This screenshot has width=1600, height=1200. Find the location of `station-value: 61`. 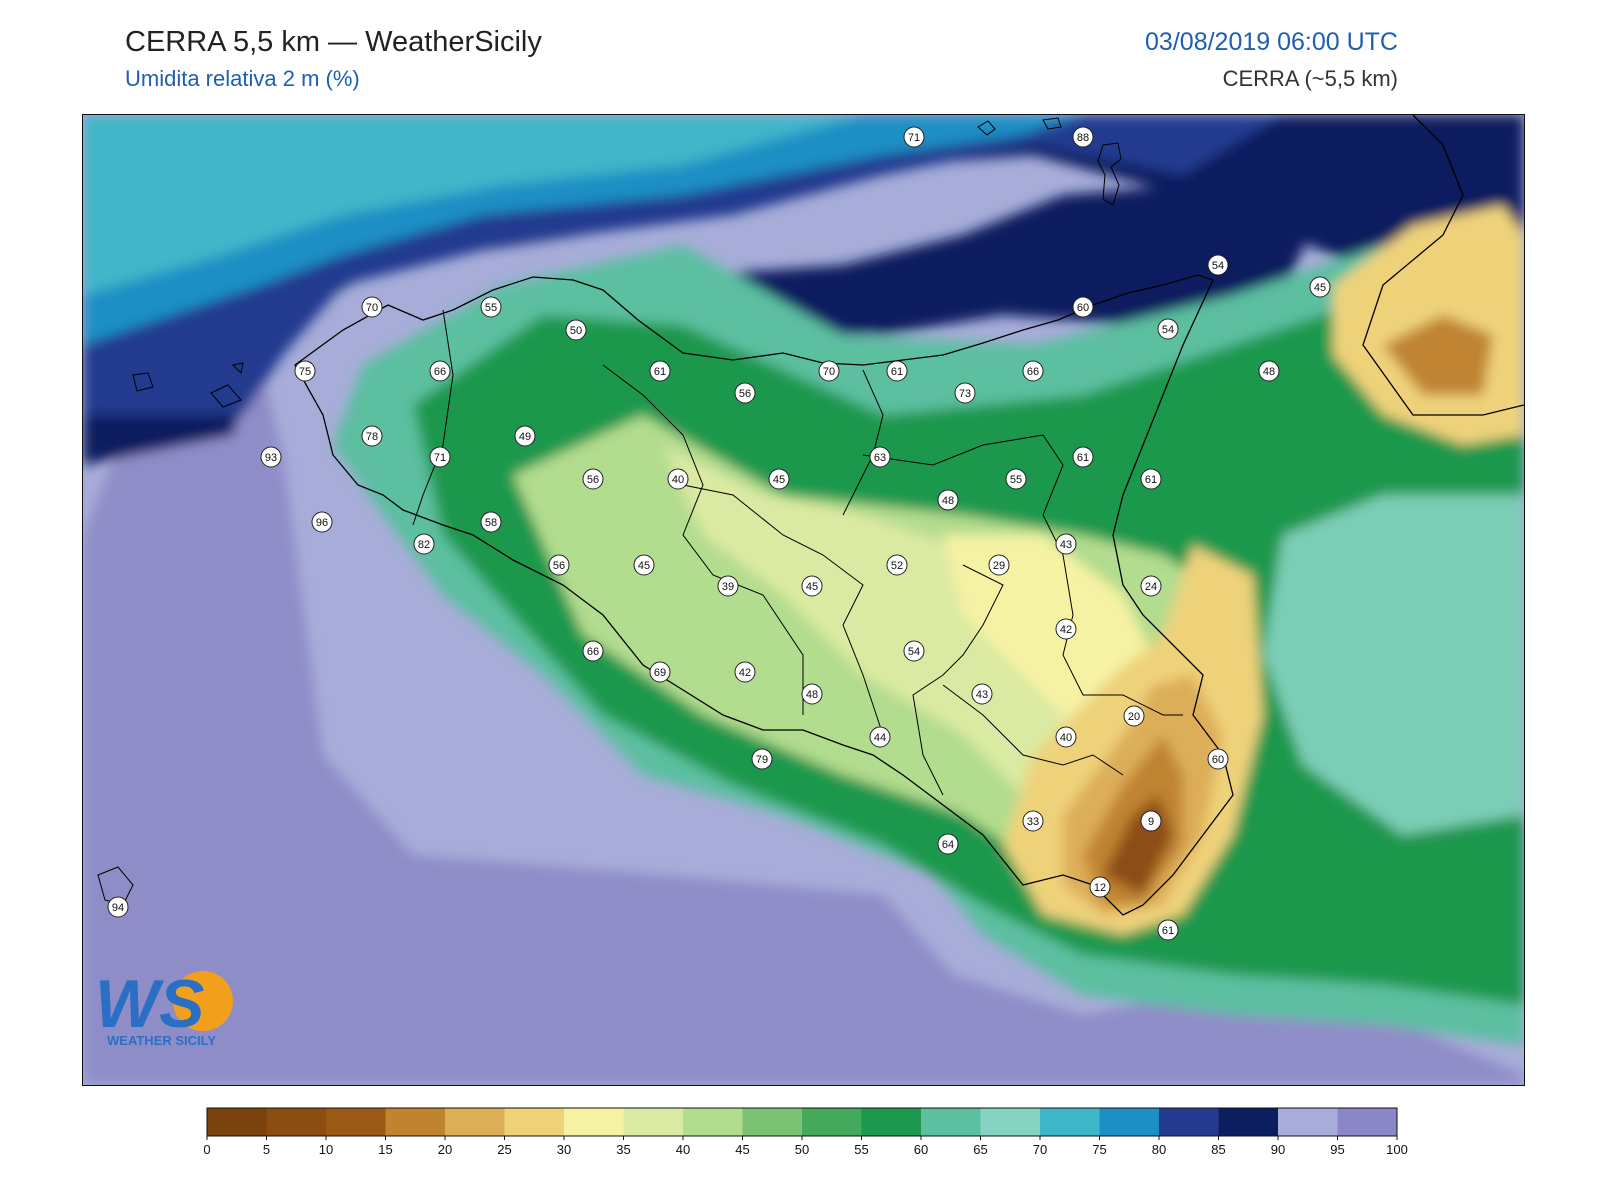

station-value: 61 is located at coordinates (1083, 458).